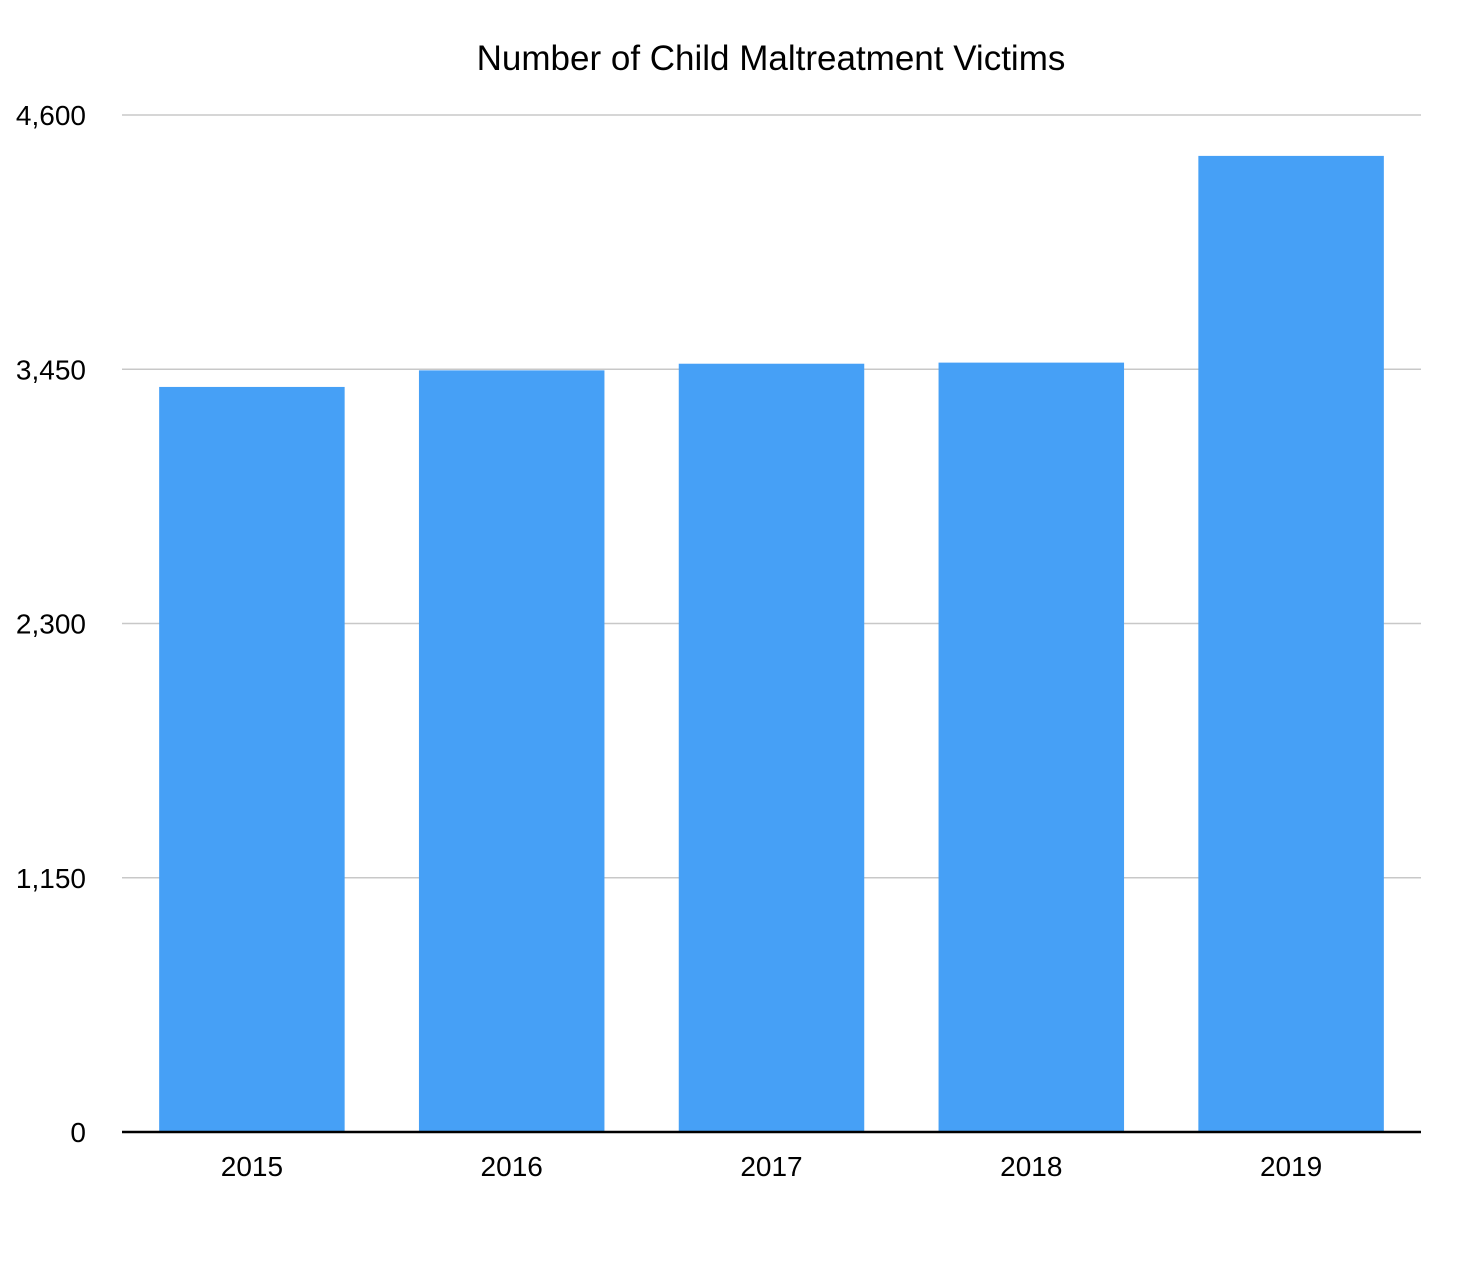 This screenshot has width=1484, height=1261. Describe the element at coordinates (511, 751) in the screenshot. I see `bar-2016` at that location.